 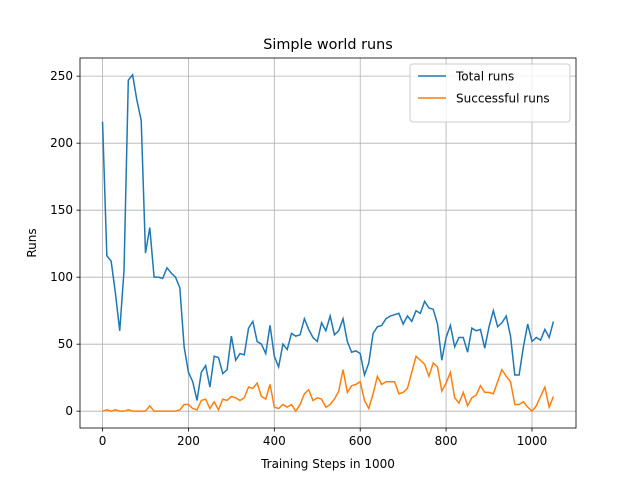 What do you see at coordinates (188, 441) in the screenshot?
I see `x-tick-label: 200` at bounding box center [188, 441].